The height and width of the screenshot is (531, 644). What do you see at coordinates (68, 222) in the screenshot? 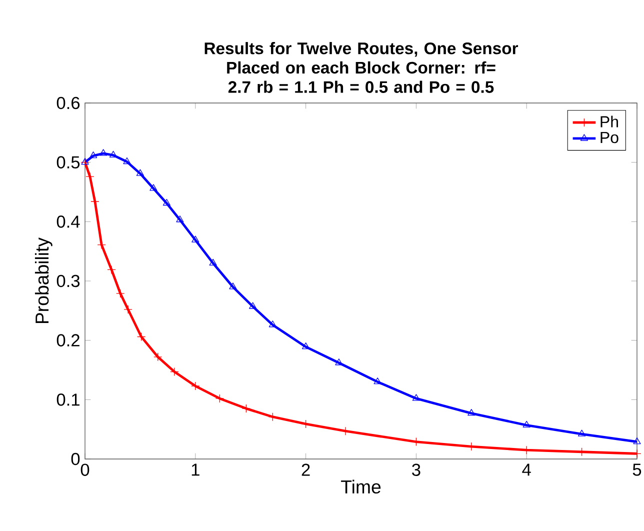
I see `y-tick-label: 0.4` at bounding box center [68, 222].